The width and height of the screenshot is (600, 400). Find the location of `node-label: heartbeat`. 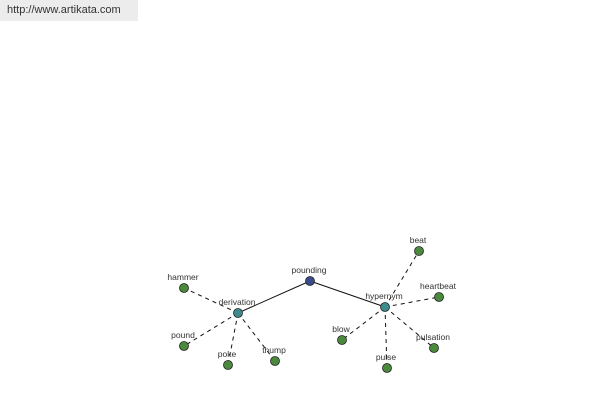

node-label: heartbeat is located at coordinates (438, 286).